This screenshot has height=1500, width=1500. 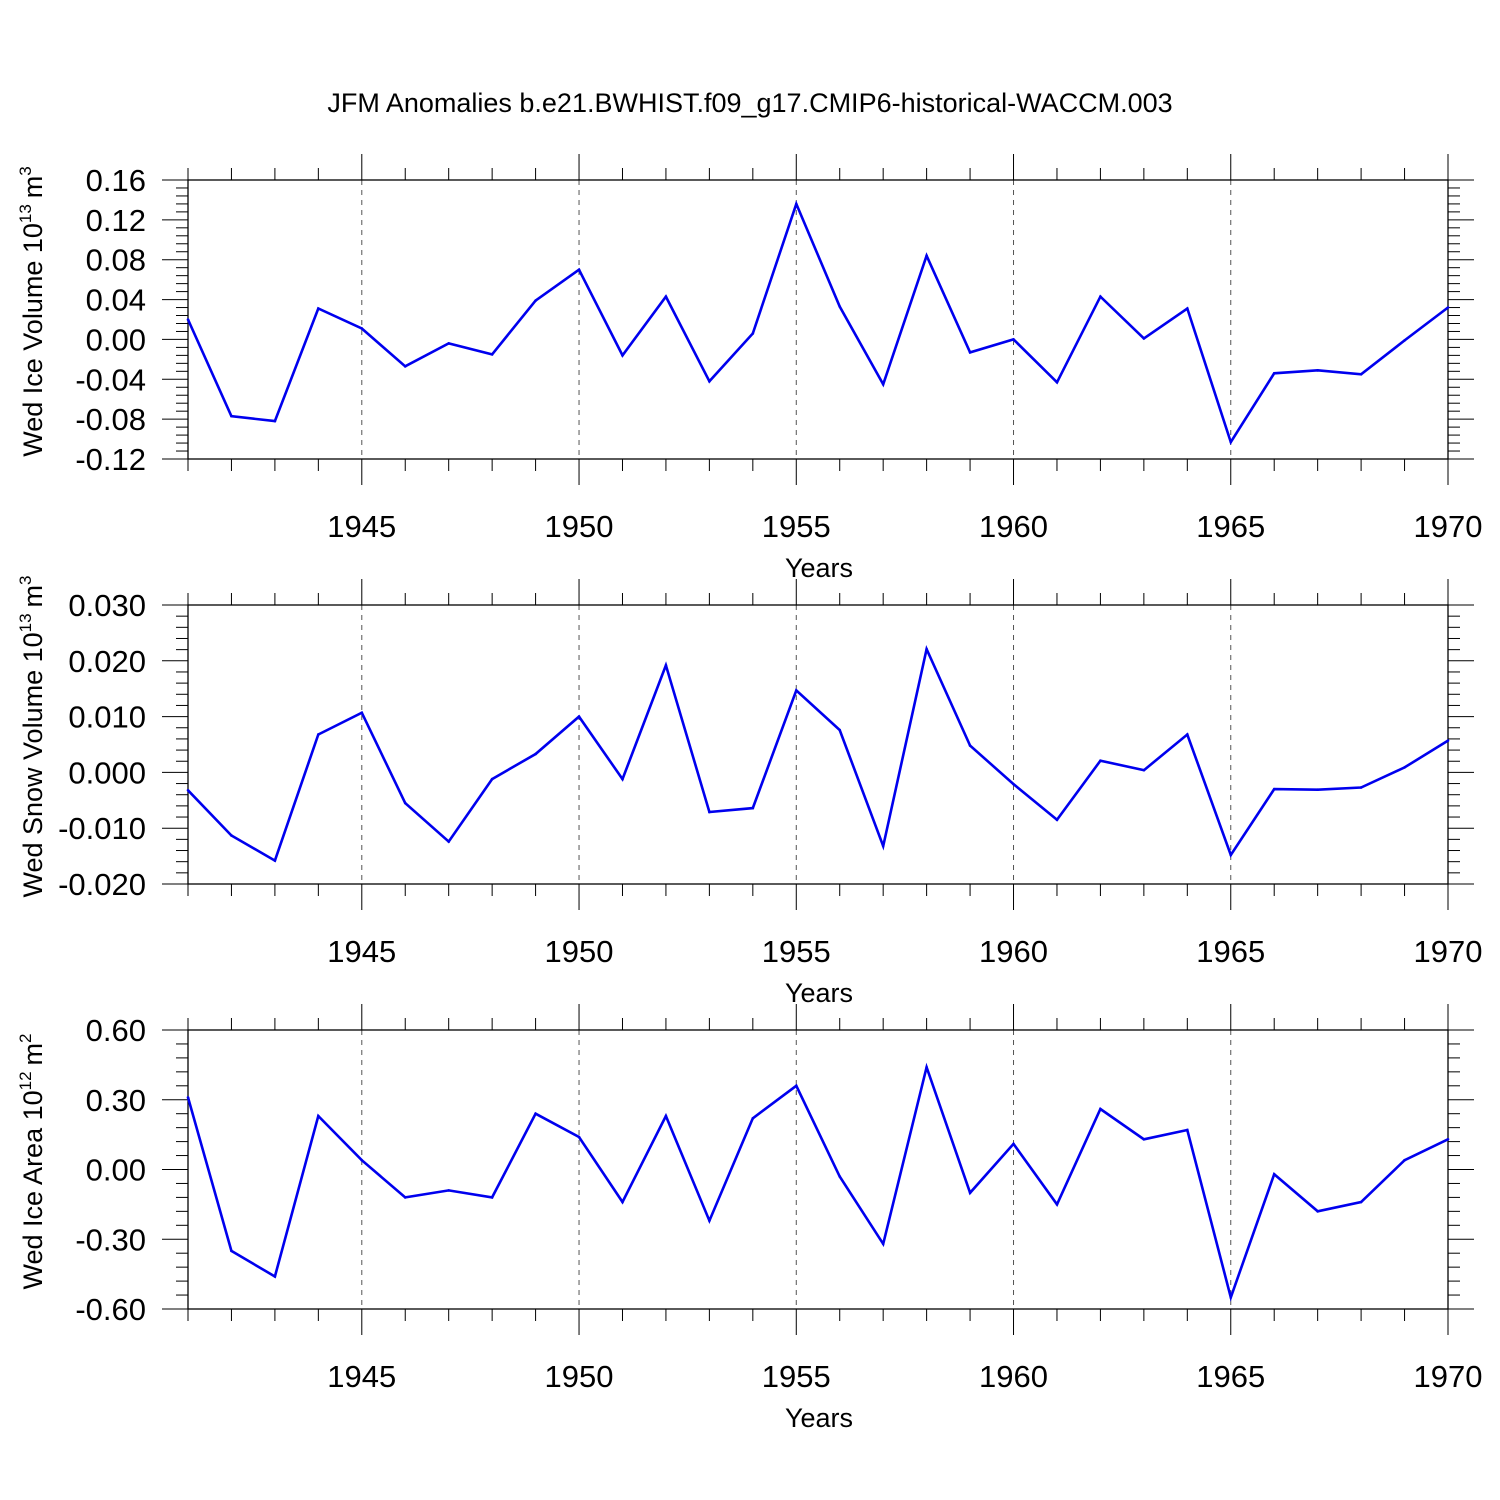 What do you see at coordinates (116, 260) in the screenshot?
I see `y-tick-label: 0.08` at bounding box center [116, 260].